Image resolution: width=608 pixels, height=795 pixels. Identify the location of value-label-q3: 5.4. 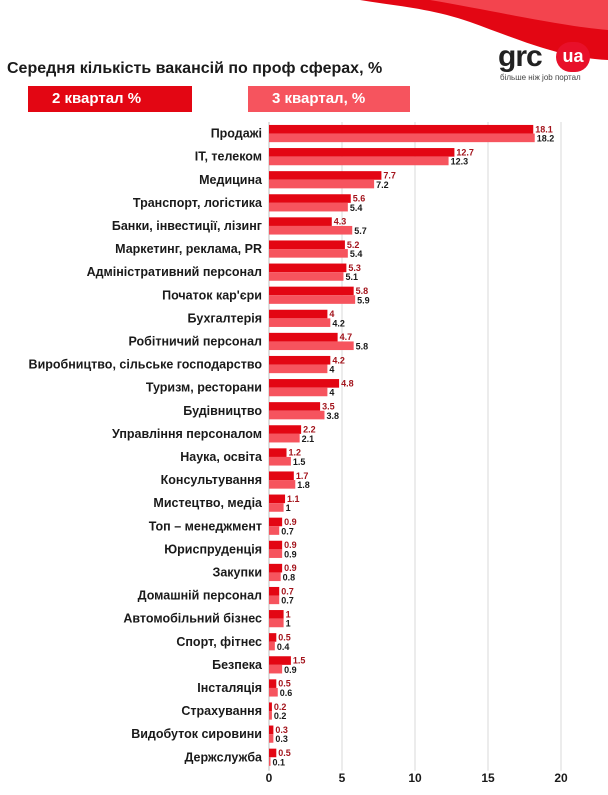
(356, 208).